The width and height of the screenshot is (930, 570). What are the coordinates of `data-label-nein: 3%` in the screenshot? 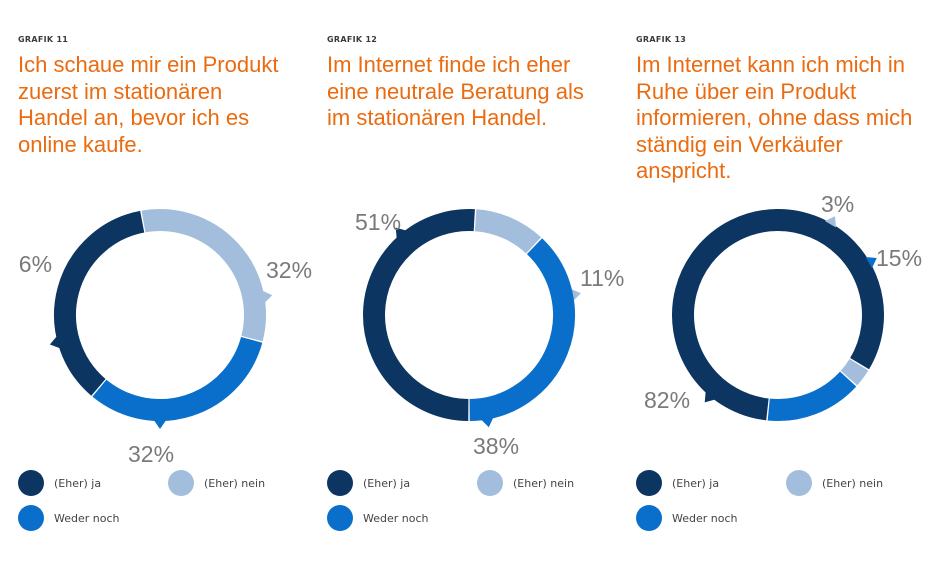 It's located at (837, 204).